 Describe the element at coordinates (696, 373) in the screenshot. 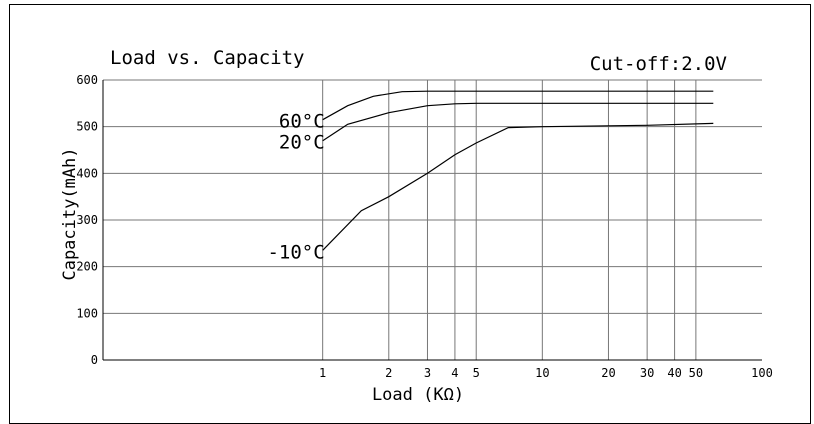

I see `x-tick-label: 50` at that location.